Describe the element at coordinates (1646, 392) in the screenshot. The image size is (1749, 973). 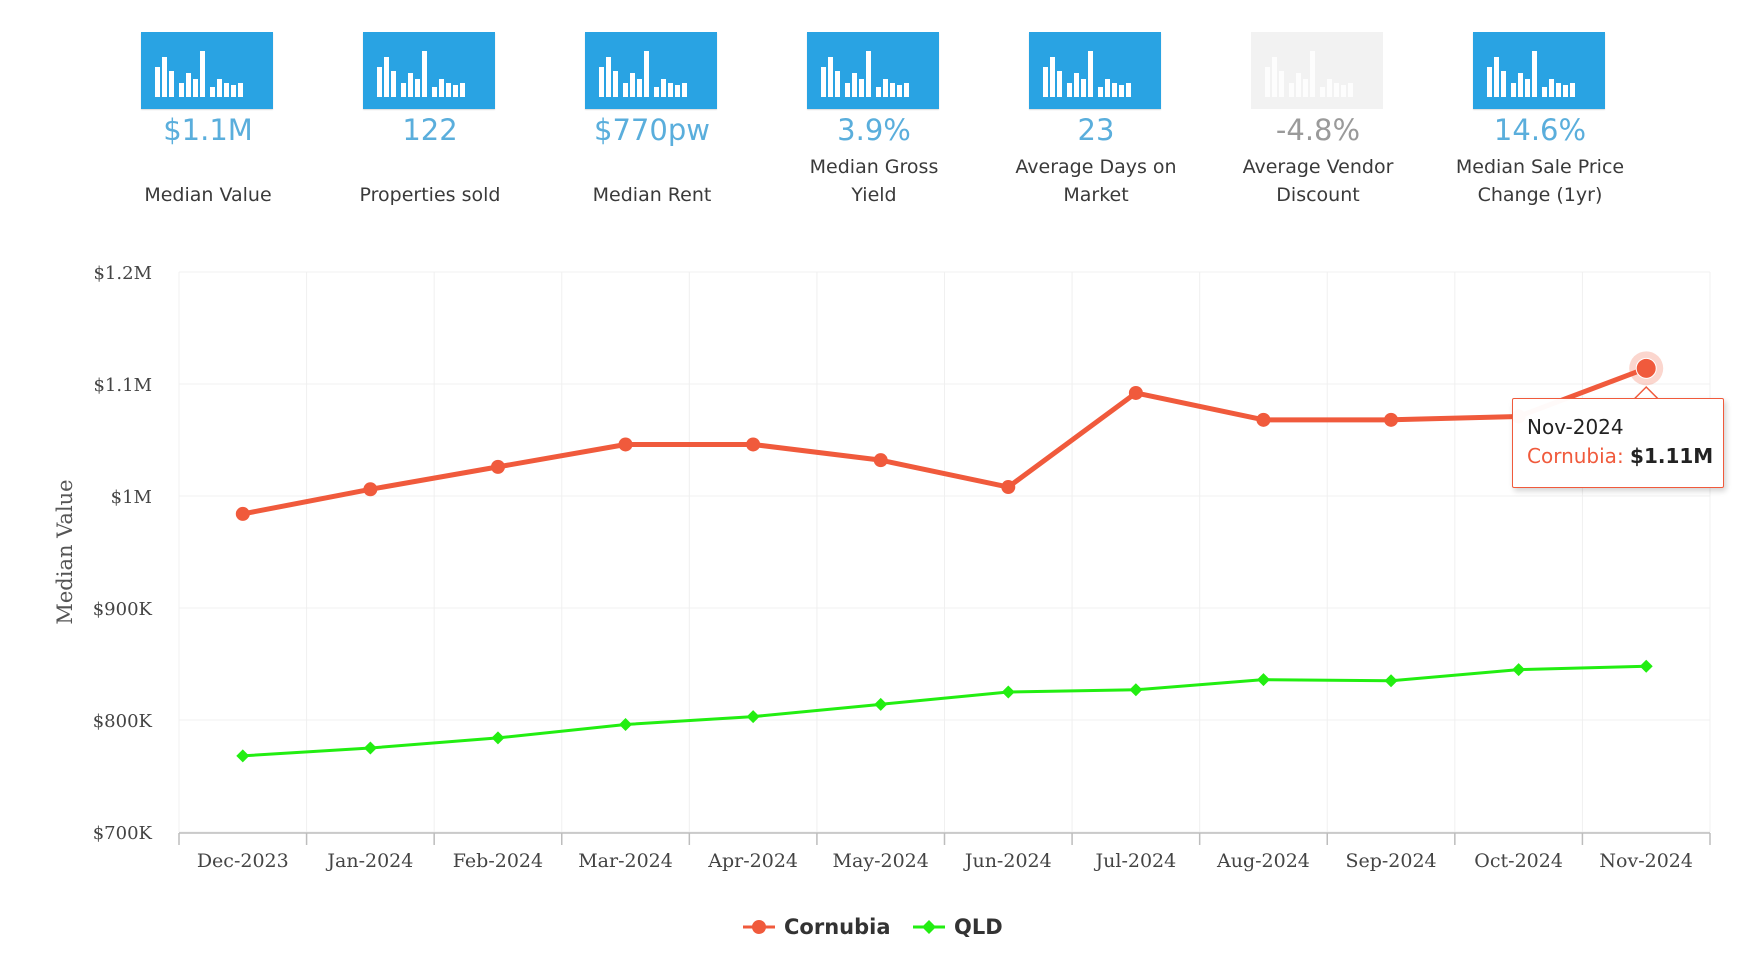
I see `tooltip-pointer` at that location.